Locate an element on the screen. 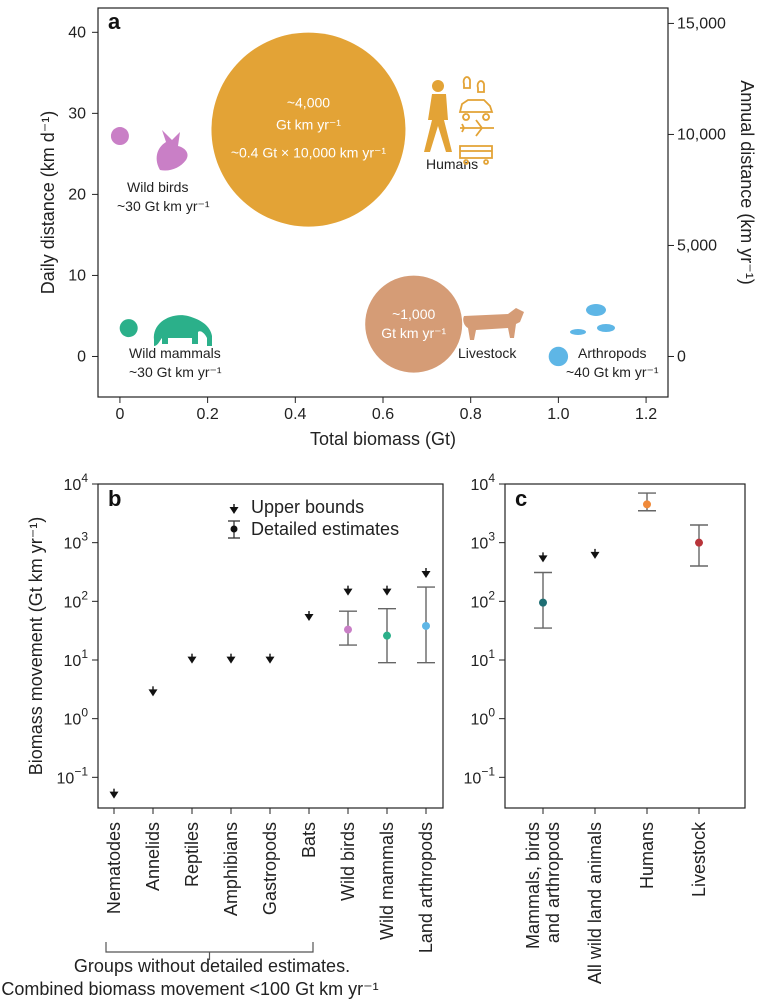 Image resolution: width=761 pixels, height=1000 pixels. y2-tick-label: 5,000 is located at coordinates (697, 245).